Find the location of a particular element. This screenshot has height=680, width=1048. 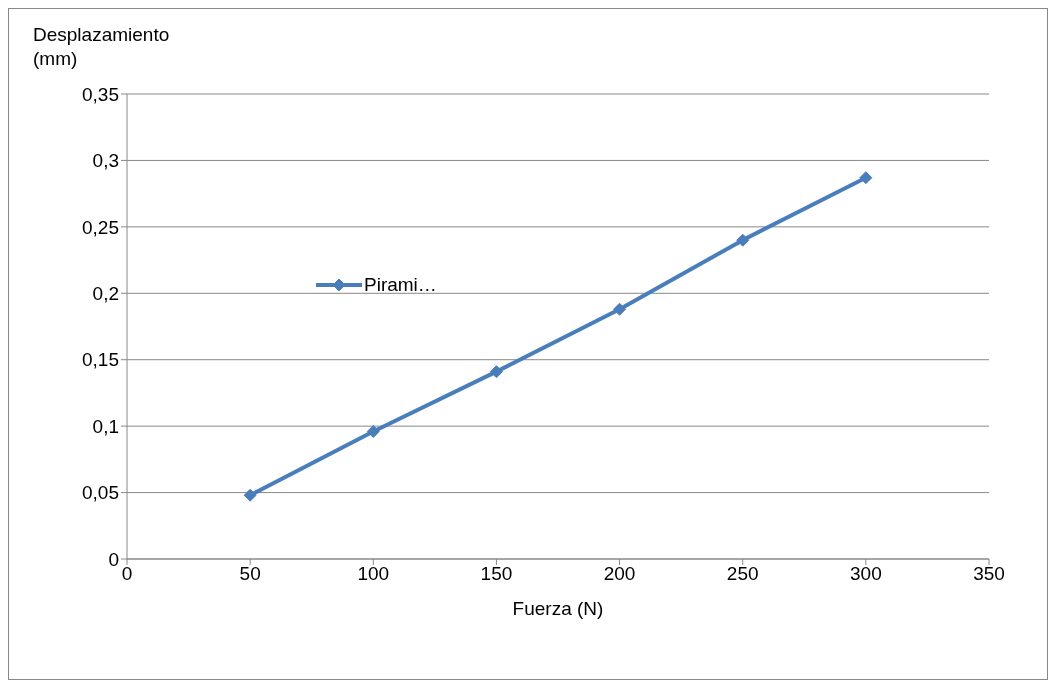

x-tick-label: 350 is located at coordinates (989, 574).